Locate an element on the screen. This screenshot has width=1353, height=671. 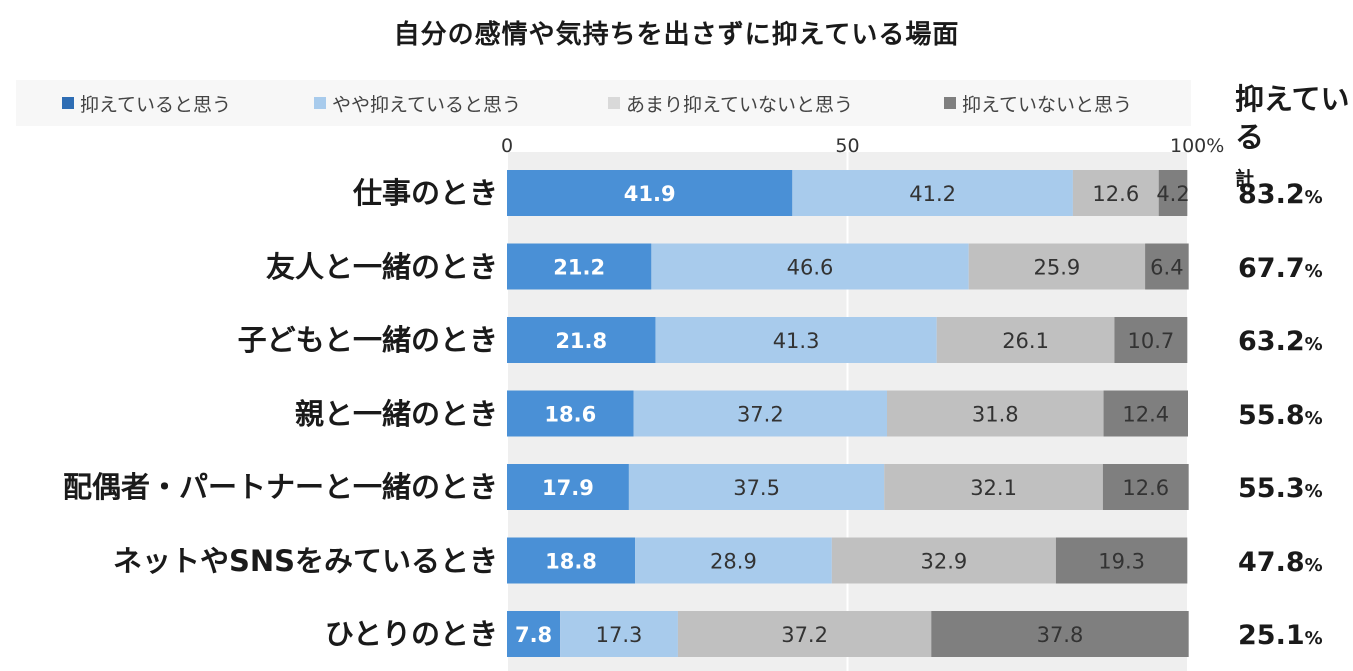
bar-data-label: 46.6 is located at coordinates (810, 268).